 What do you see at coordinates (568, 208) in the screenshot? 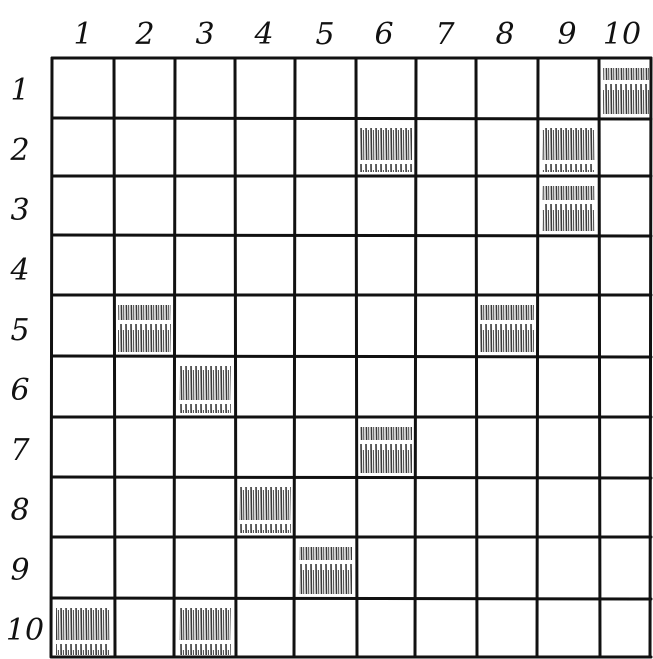
I see `shaded-cell-r3-c9` at bounding box center [568, 208].